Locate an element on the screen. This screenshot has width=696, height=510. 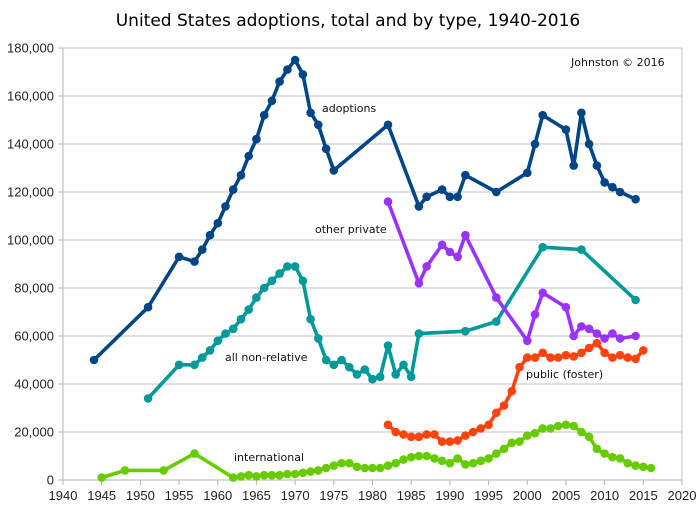
annotation-public-foster: public (foster) is located at coordinates (564, 374).